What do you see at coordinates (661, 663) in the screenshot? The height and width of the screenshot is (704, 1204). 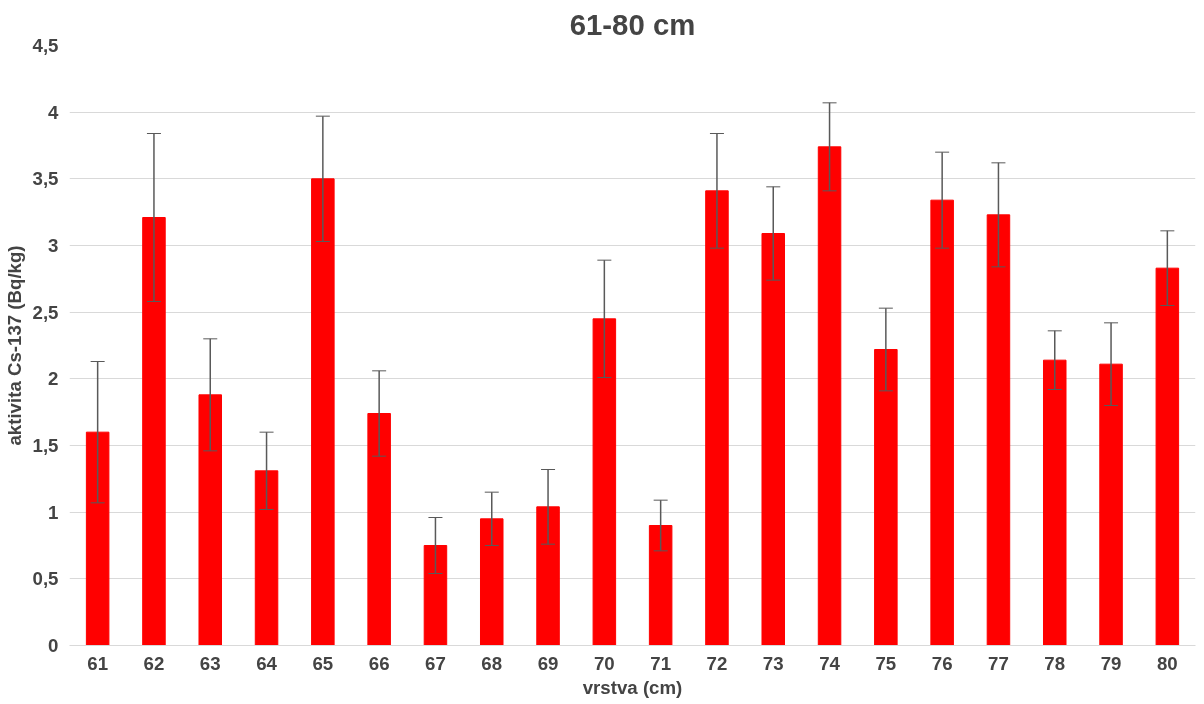 I see `x-tick-label: 71` at bounding box center [661, 663].